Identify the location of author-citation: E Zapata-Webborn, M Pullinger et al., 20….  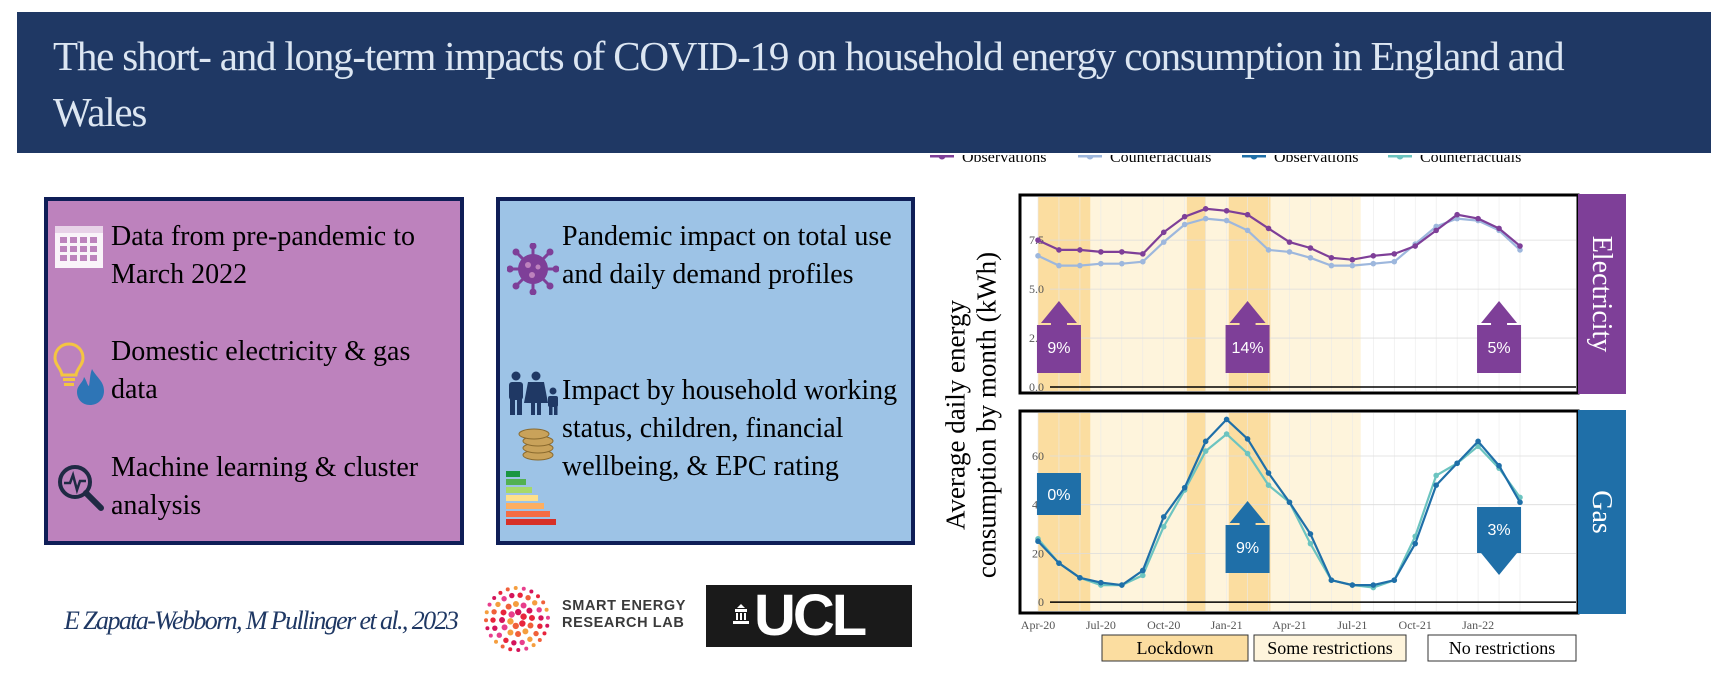
(261, 620).